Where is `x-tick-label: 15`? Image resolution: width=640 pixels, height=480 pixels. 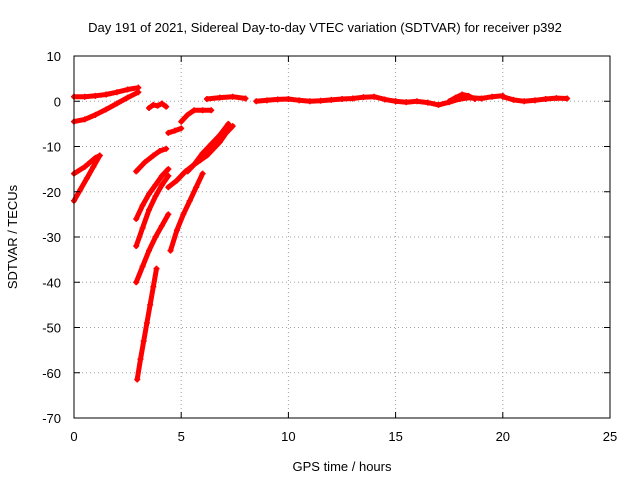
x-tick-label: 15 is located at coordinates (395, 436).